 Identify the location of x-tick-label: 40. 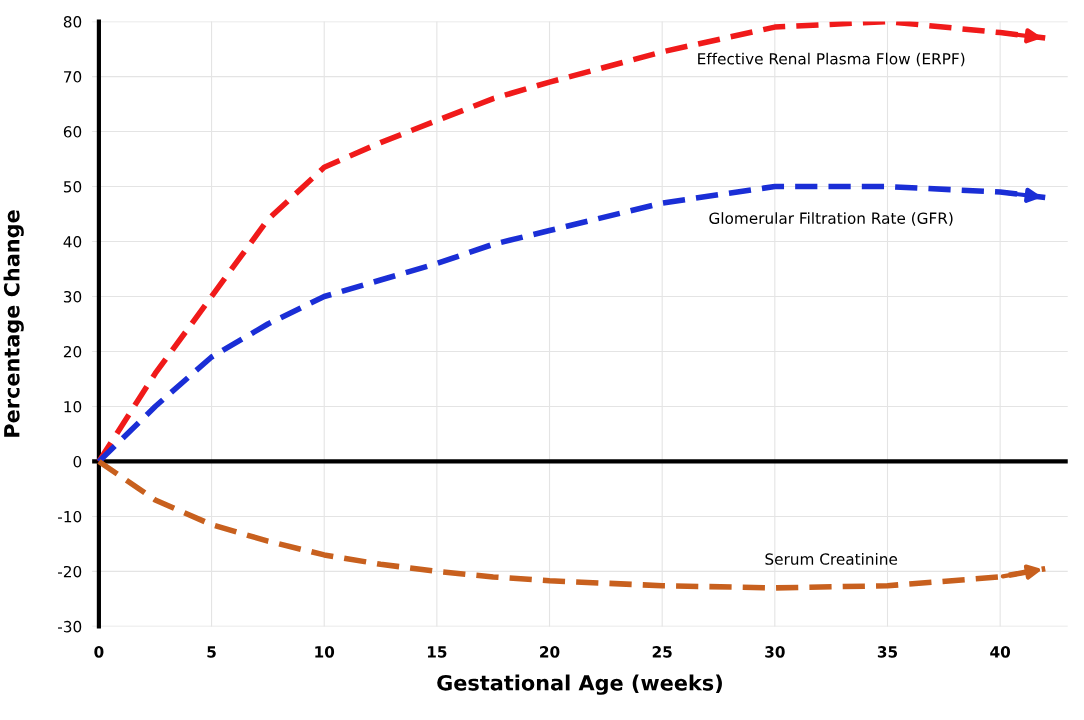
(1000, 652).